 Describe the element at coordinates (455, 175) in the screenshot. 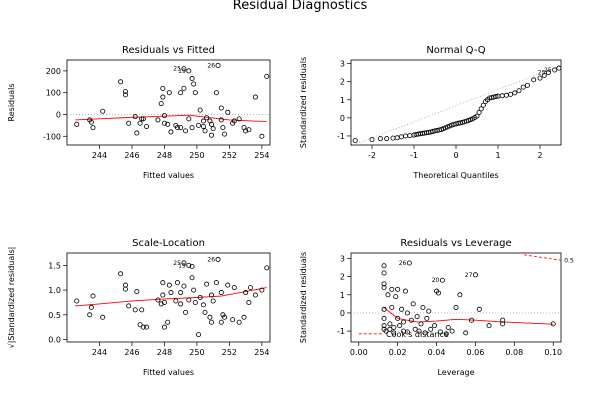

I see `x-axis-label: Theoretical Quantiles` at that location.